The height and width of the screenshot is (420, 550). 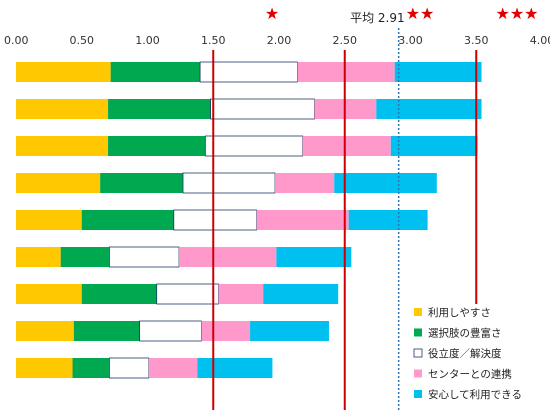 I want to click on legend-box, so click(x=476, y=358).